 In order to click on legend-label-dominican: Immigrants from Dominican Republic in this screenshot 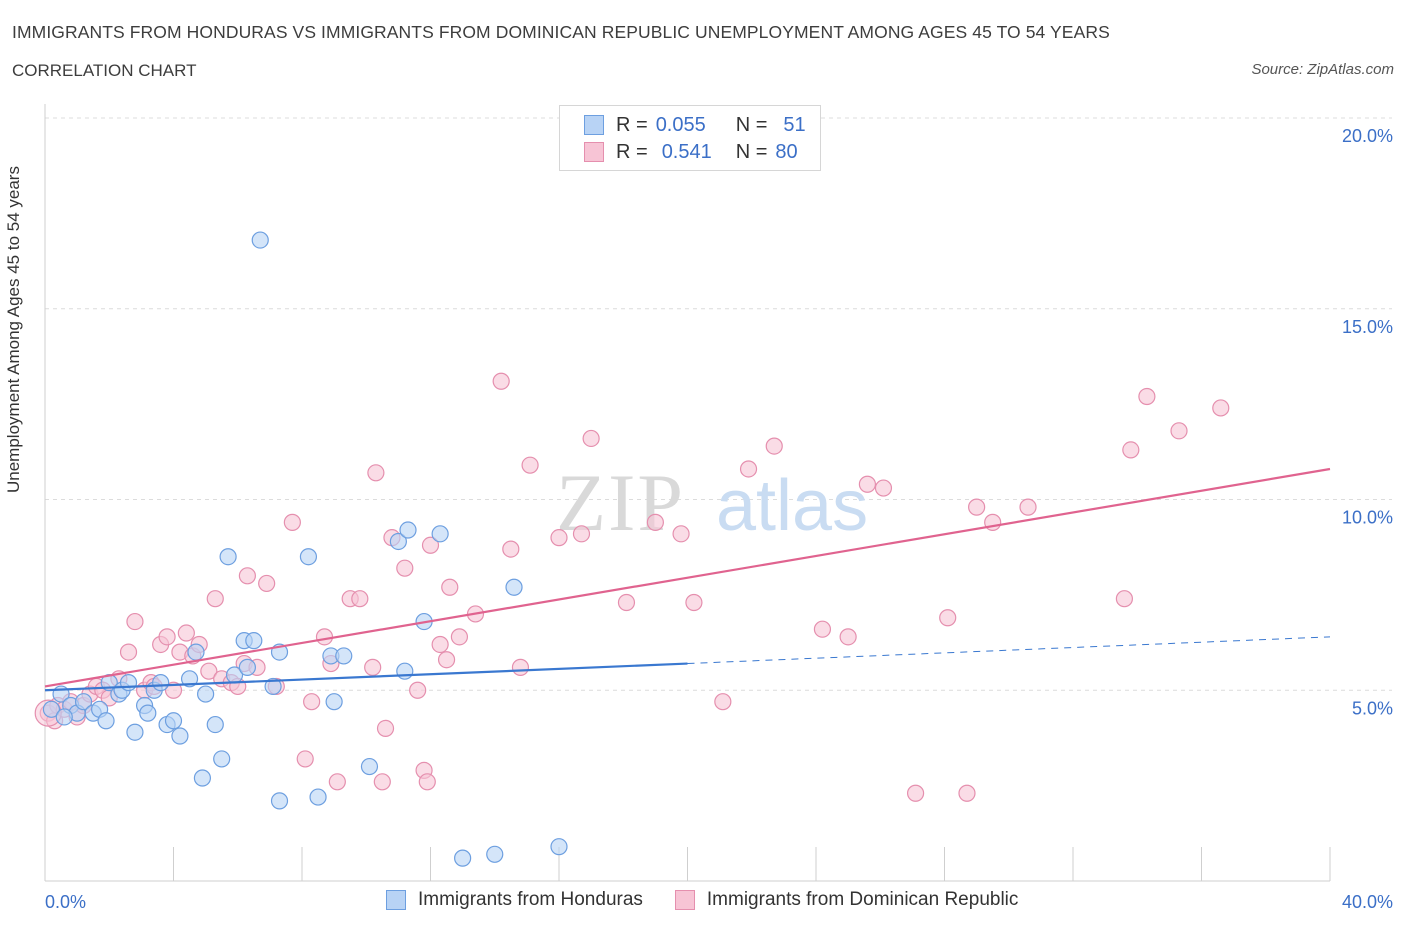, I will do `click(862, 899)`.